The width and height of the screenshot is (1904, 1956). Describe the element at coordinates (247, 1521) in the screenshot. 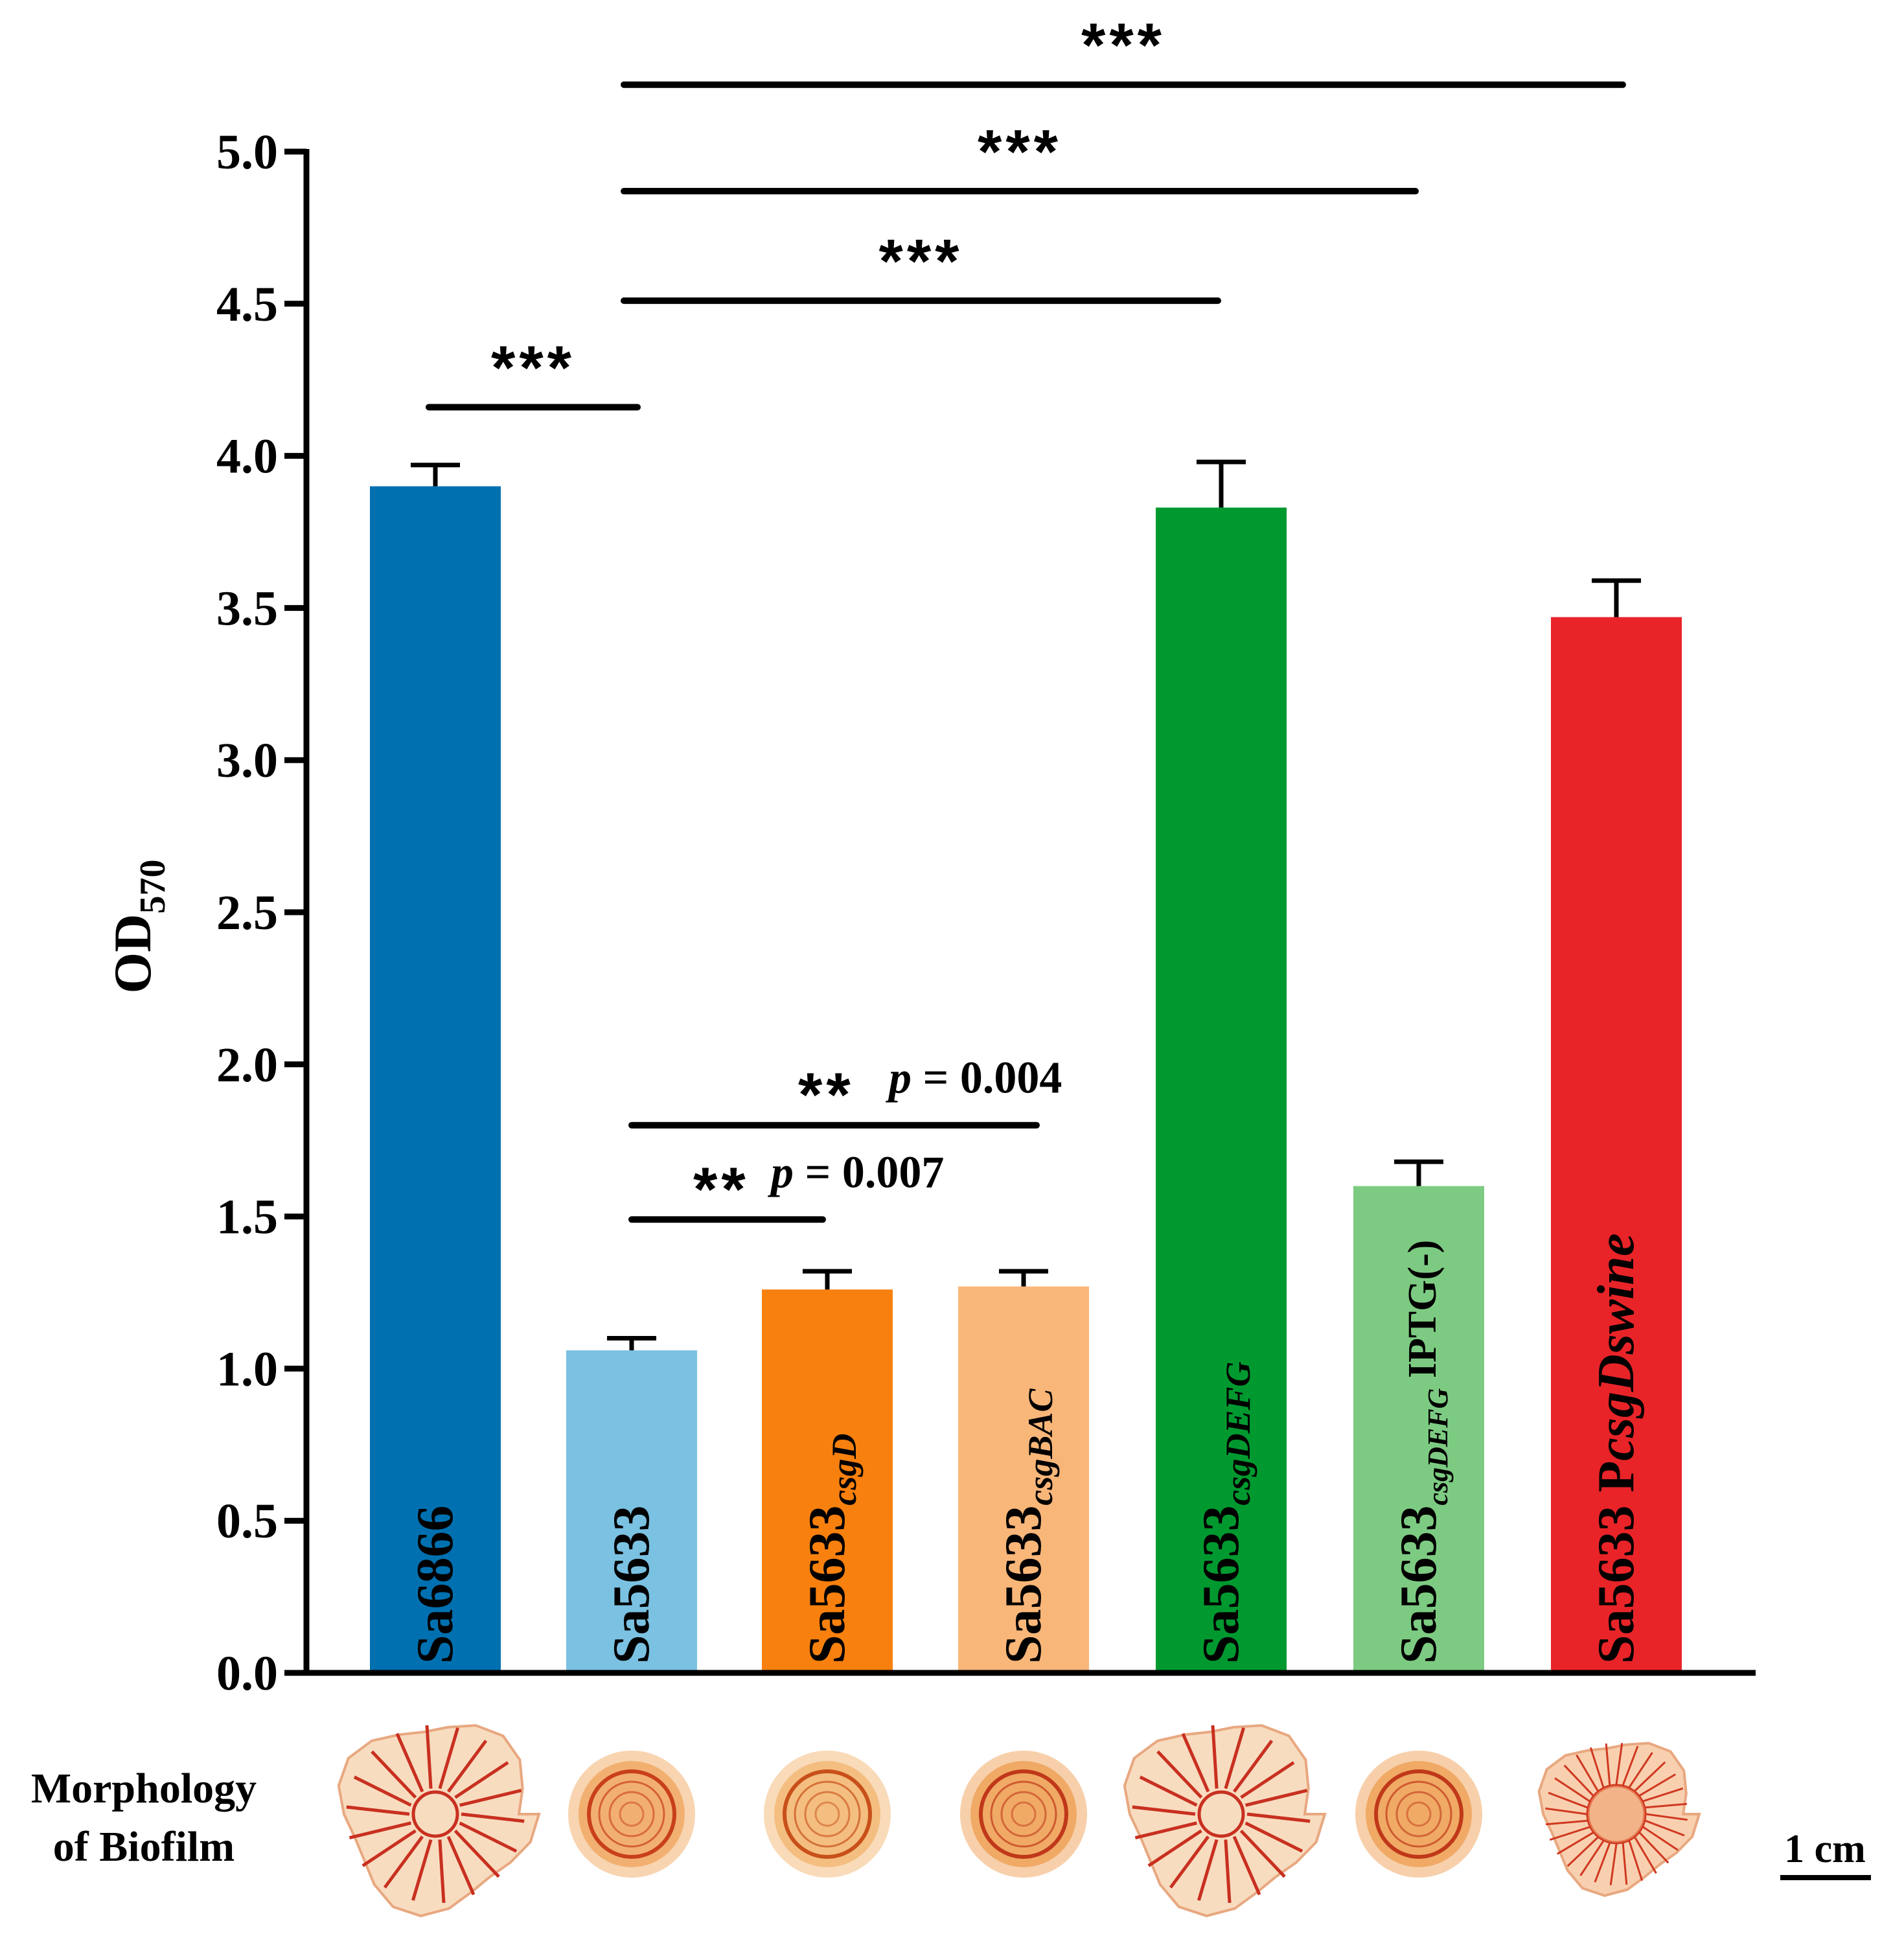

I see `y-tick-label: 0.5` at that location.